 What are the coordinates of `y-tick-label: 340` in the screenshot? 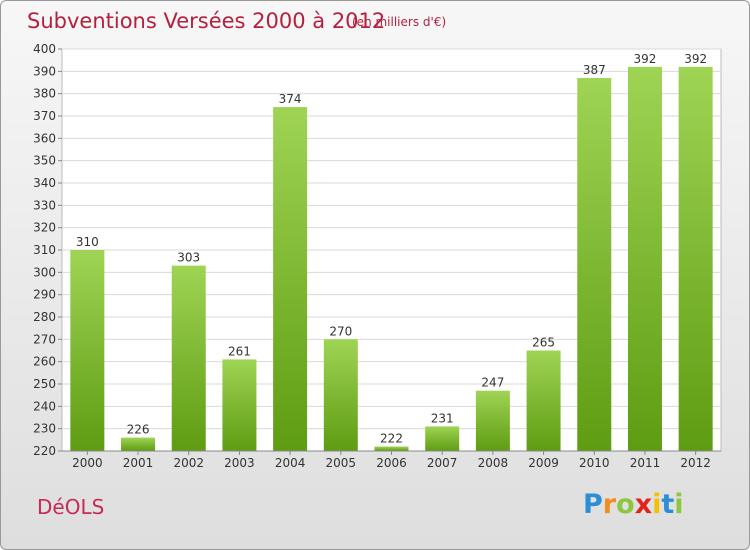 It's located at (44, 183).